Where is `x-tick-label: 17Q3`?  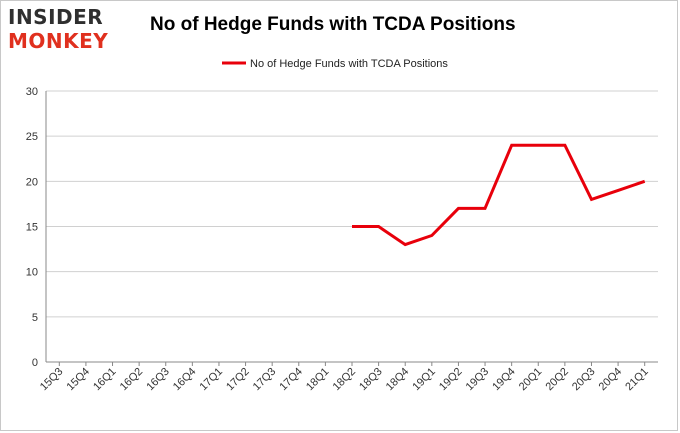 x-tick-label: 17Q3 is located at coordinates (265, 380).